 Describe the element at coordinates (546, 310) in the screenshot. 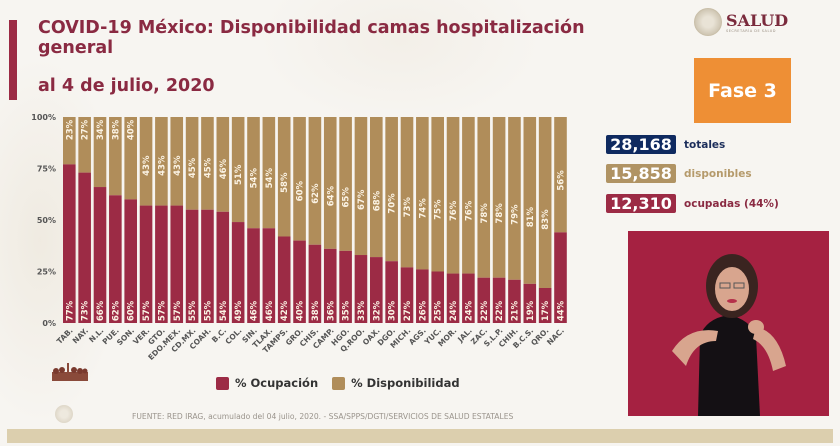

I see `data-label-ocupacion: 17%` at that location.